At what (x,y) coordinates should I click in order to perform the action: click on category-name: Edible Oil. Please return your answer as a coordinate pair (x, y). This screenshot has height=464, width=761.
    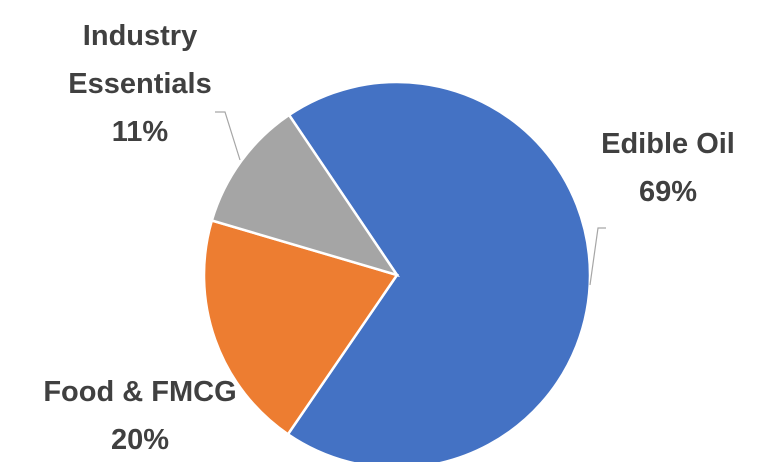
    Looking at the image, I should click on (668, 144).